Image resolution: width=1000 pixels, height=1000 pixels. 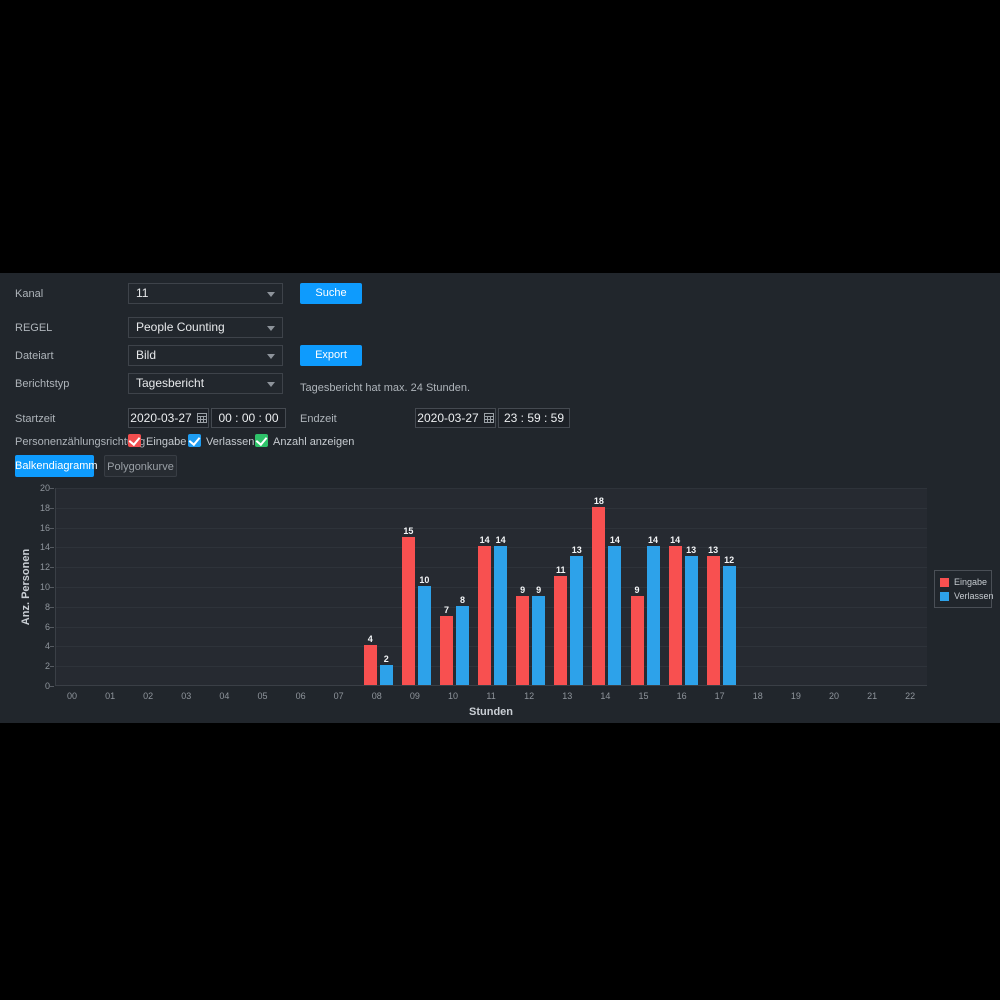 I want to click on bar-value-label: 15, so click(x=408, y=530).